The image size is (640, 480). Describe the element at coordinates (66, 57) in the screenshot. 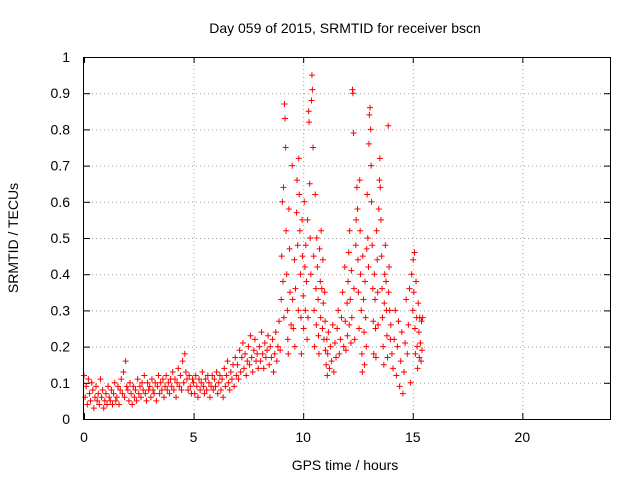

I see `y-tick-label: 1` at that location.